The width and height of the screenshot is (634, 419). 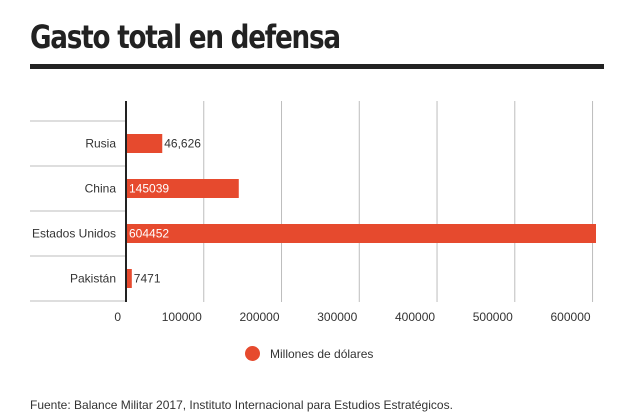 I want to click on x-tick-label: 600000, so click(x=571, y=317).